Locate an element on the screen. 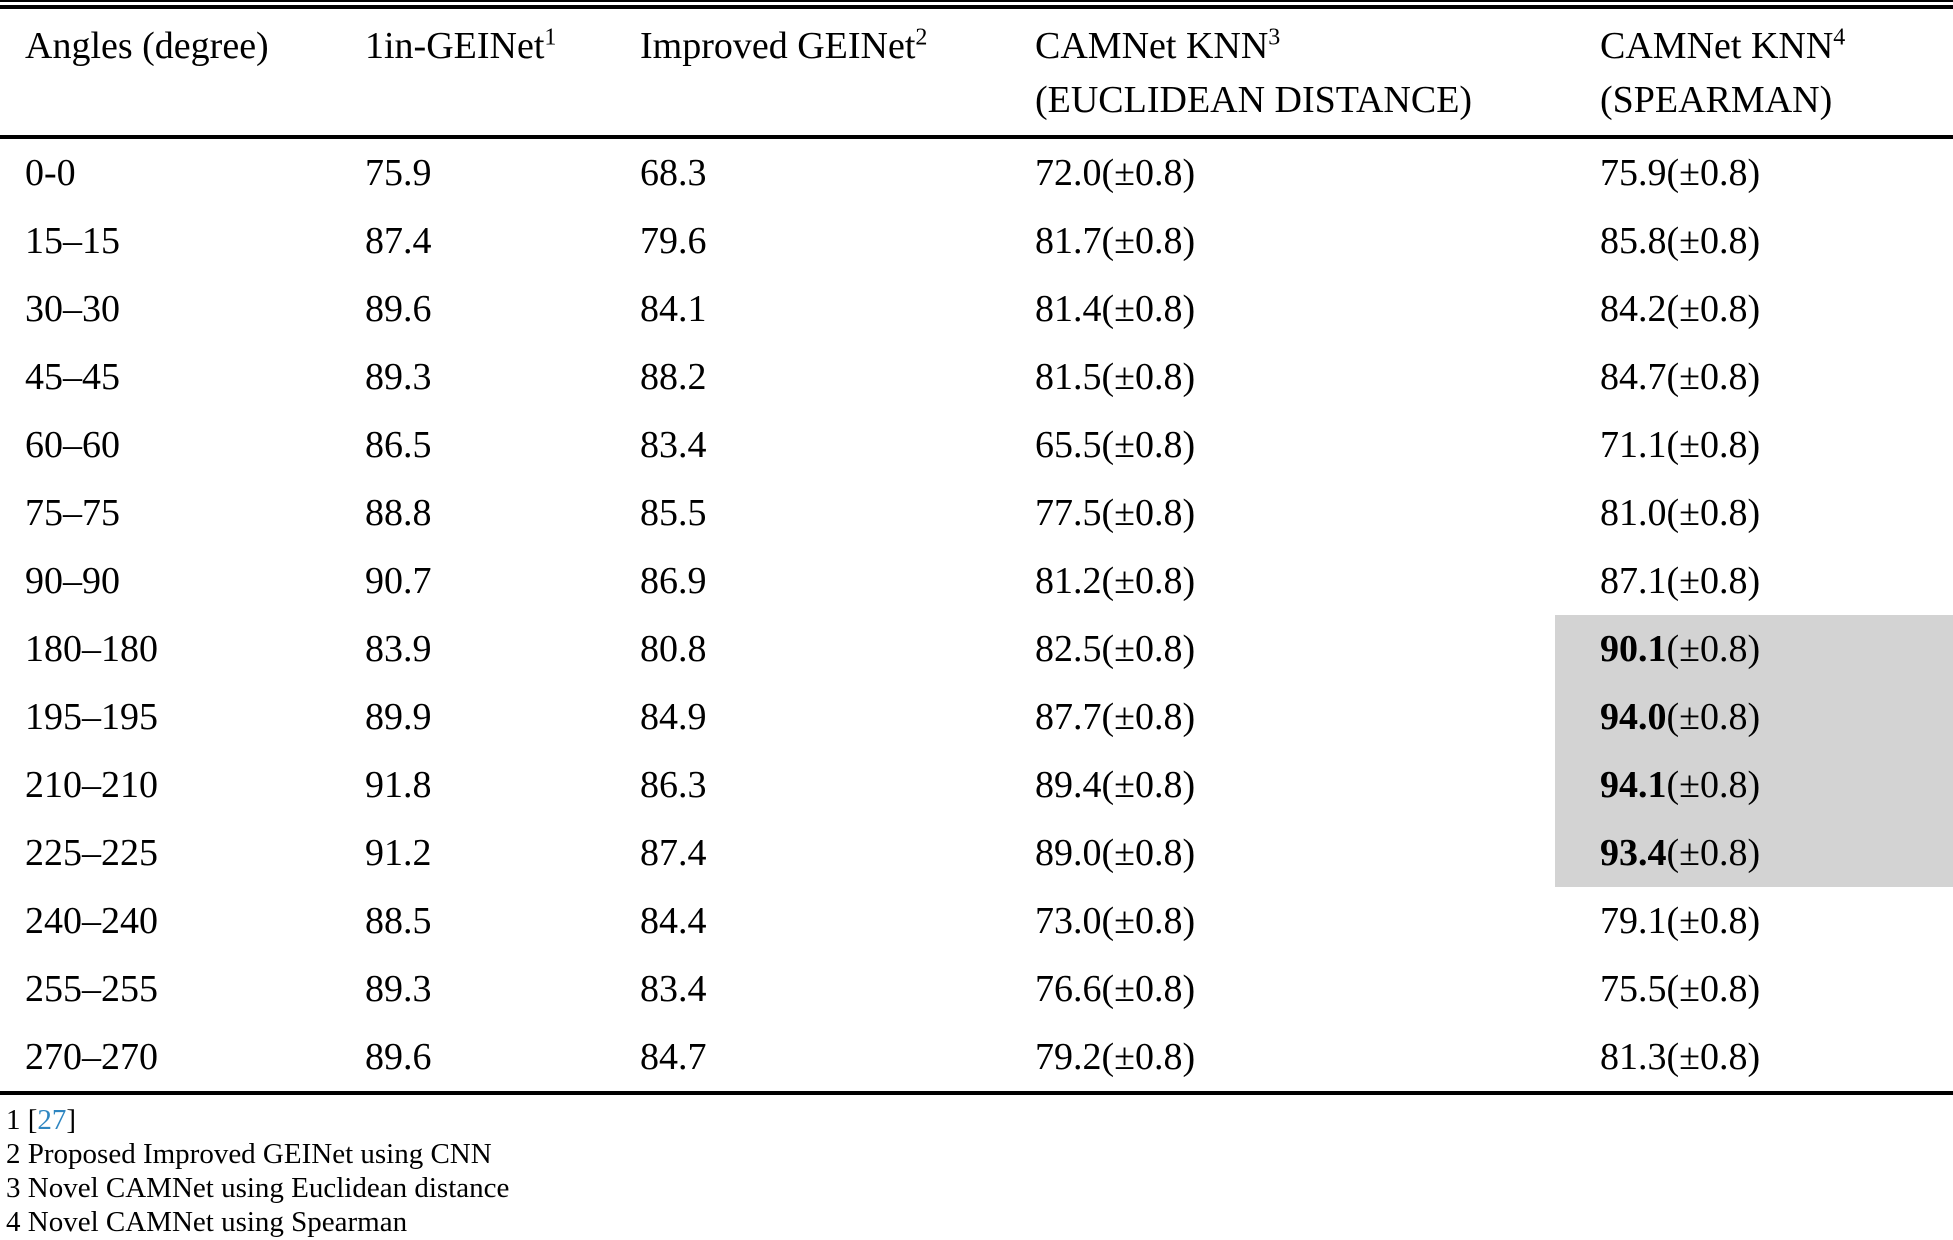  accuracy-value: 89.0 is located at coordinates (1068, 853).